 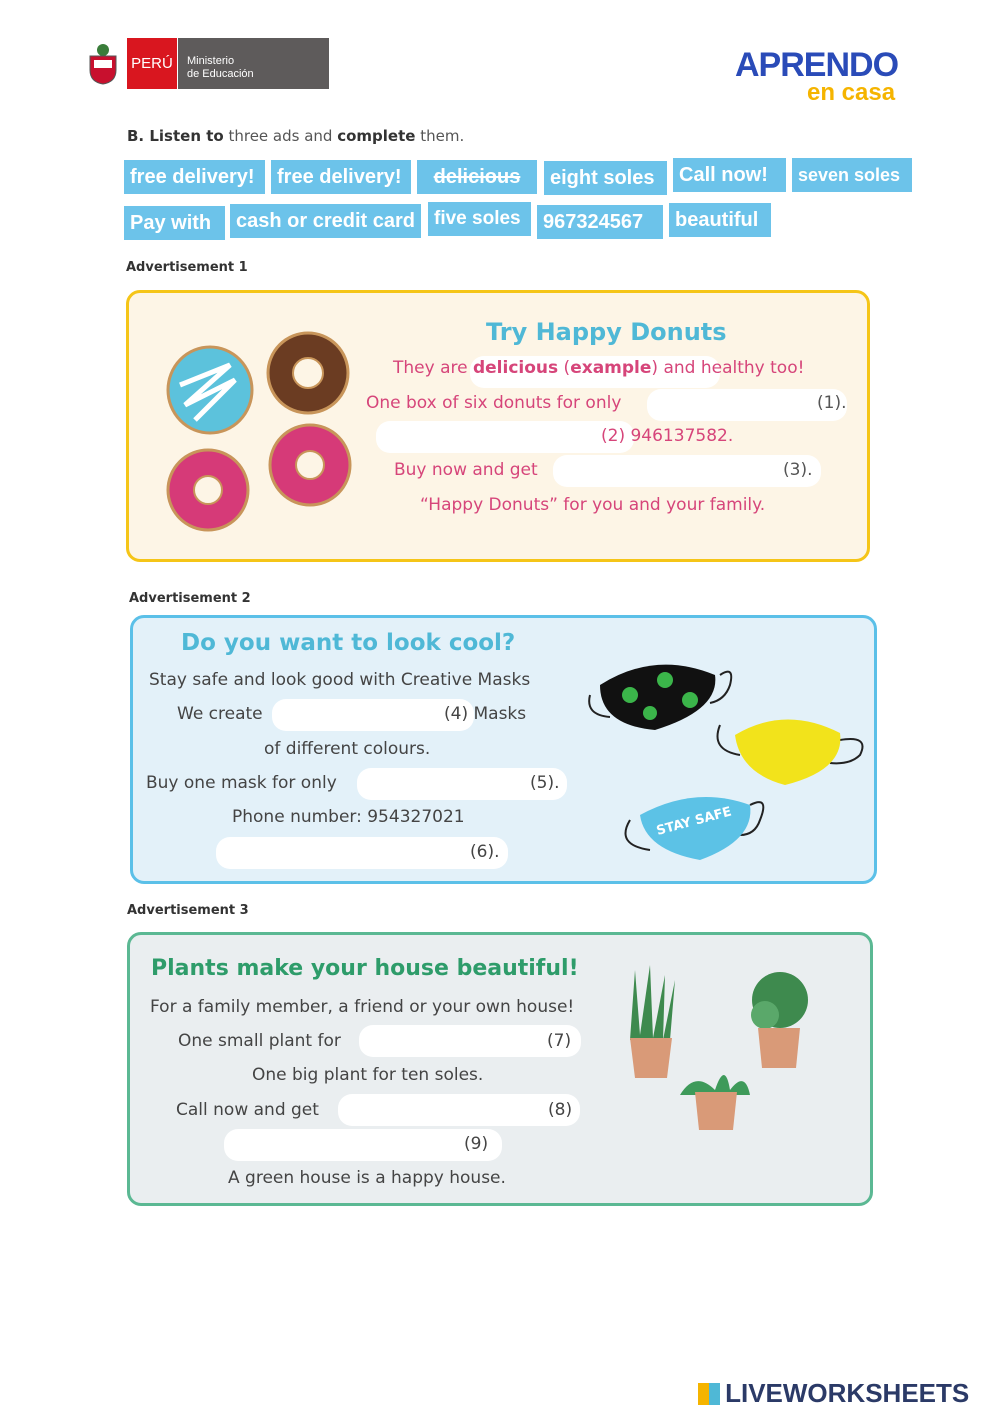 I want to click on peru-logo: PERÚ, so click(x=152, y=63).